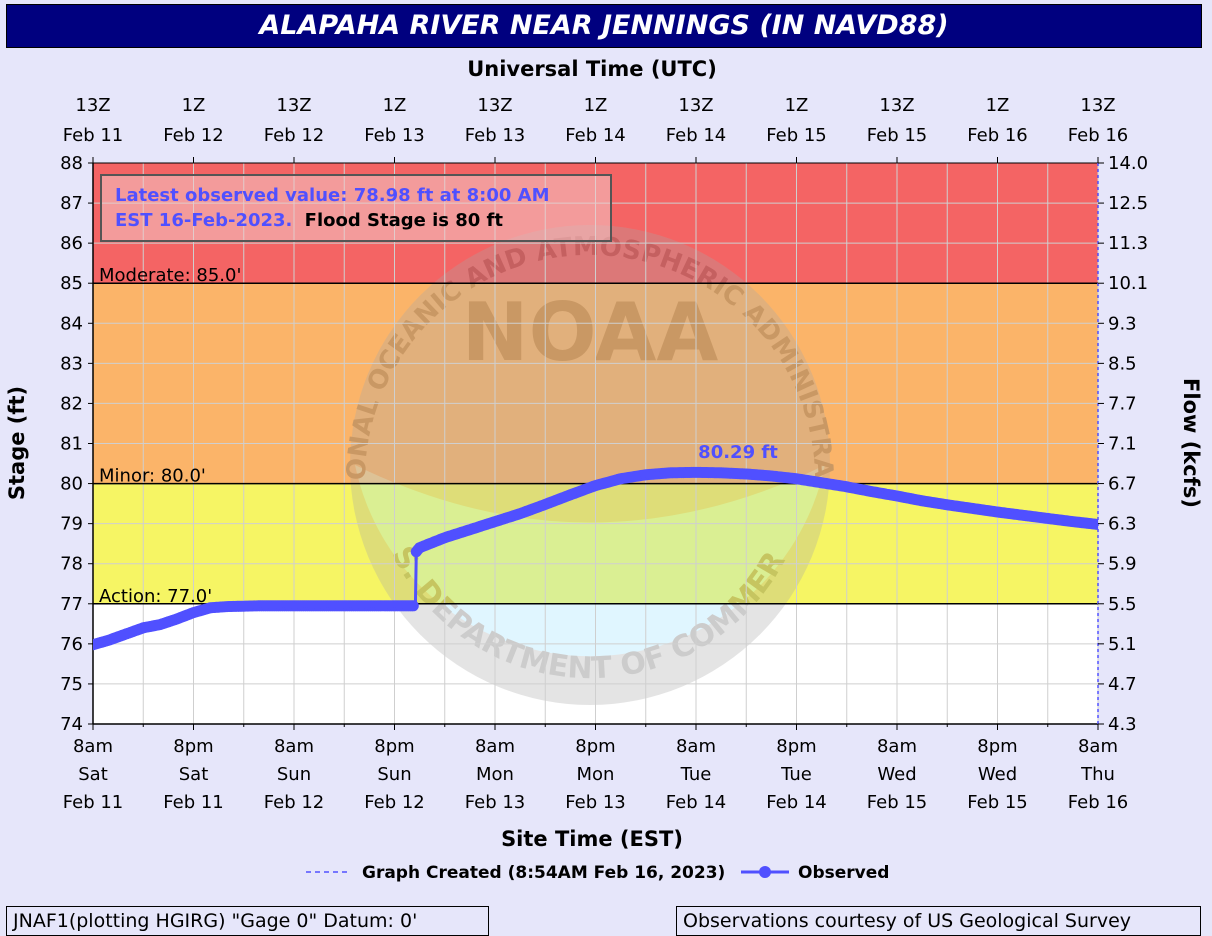  What do you see at coordinates (71, 604) in the screenshot?
I see `y-tick-label: 77` at bounding box center [71, 604].